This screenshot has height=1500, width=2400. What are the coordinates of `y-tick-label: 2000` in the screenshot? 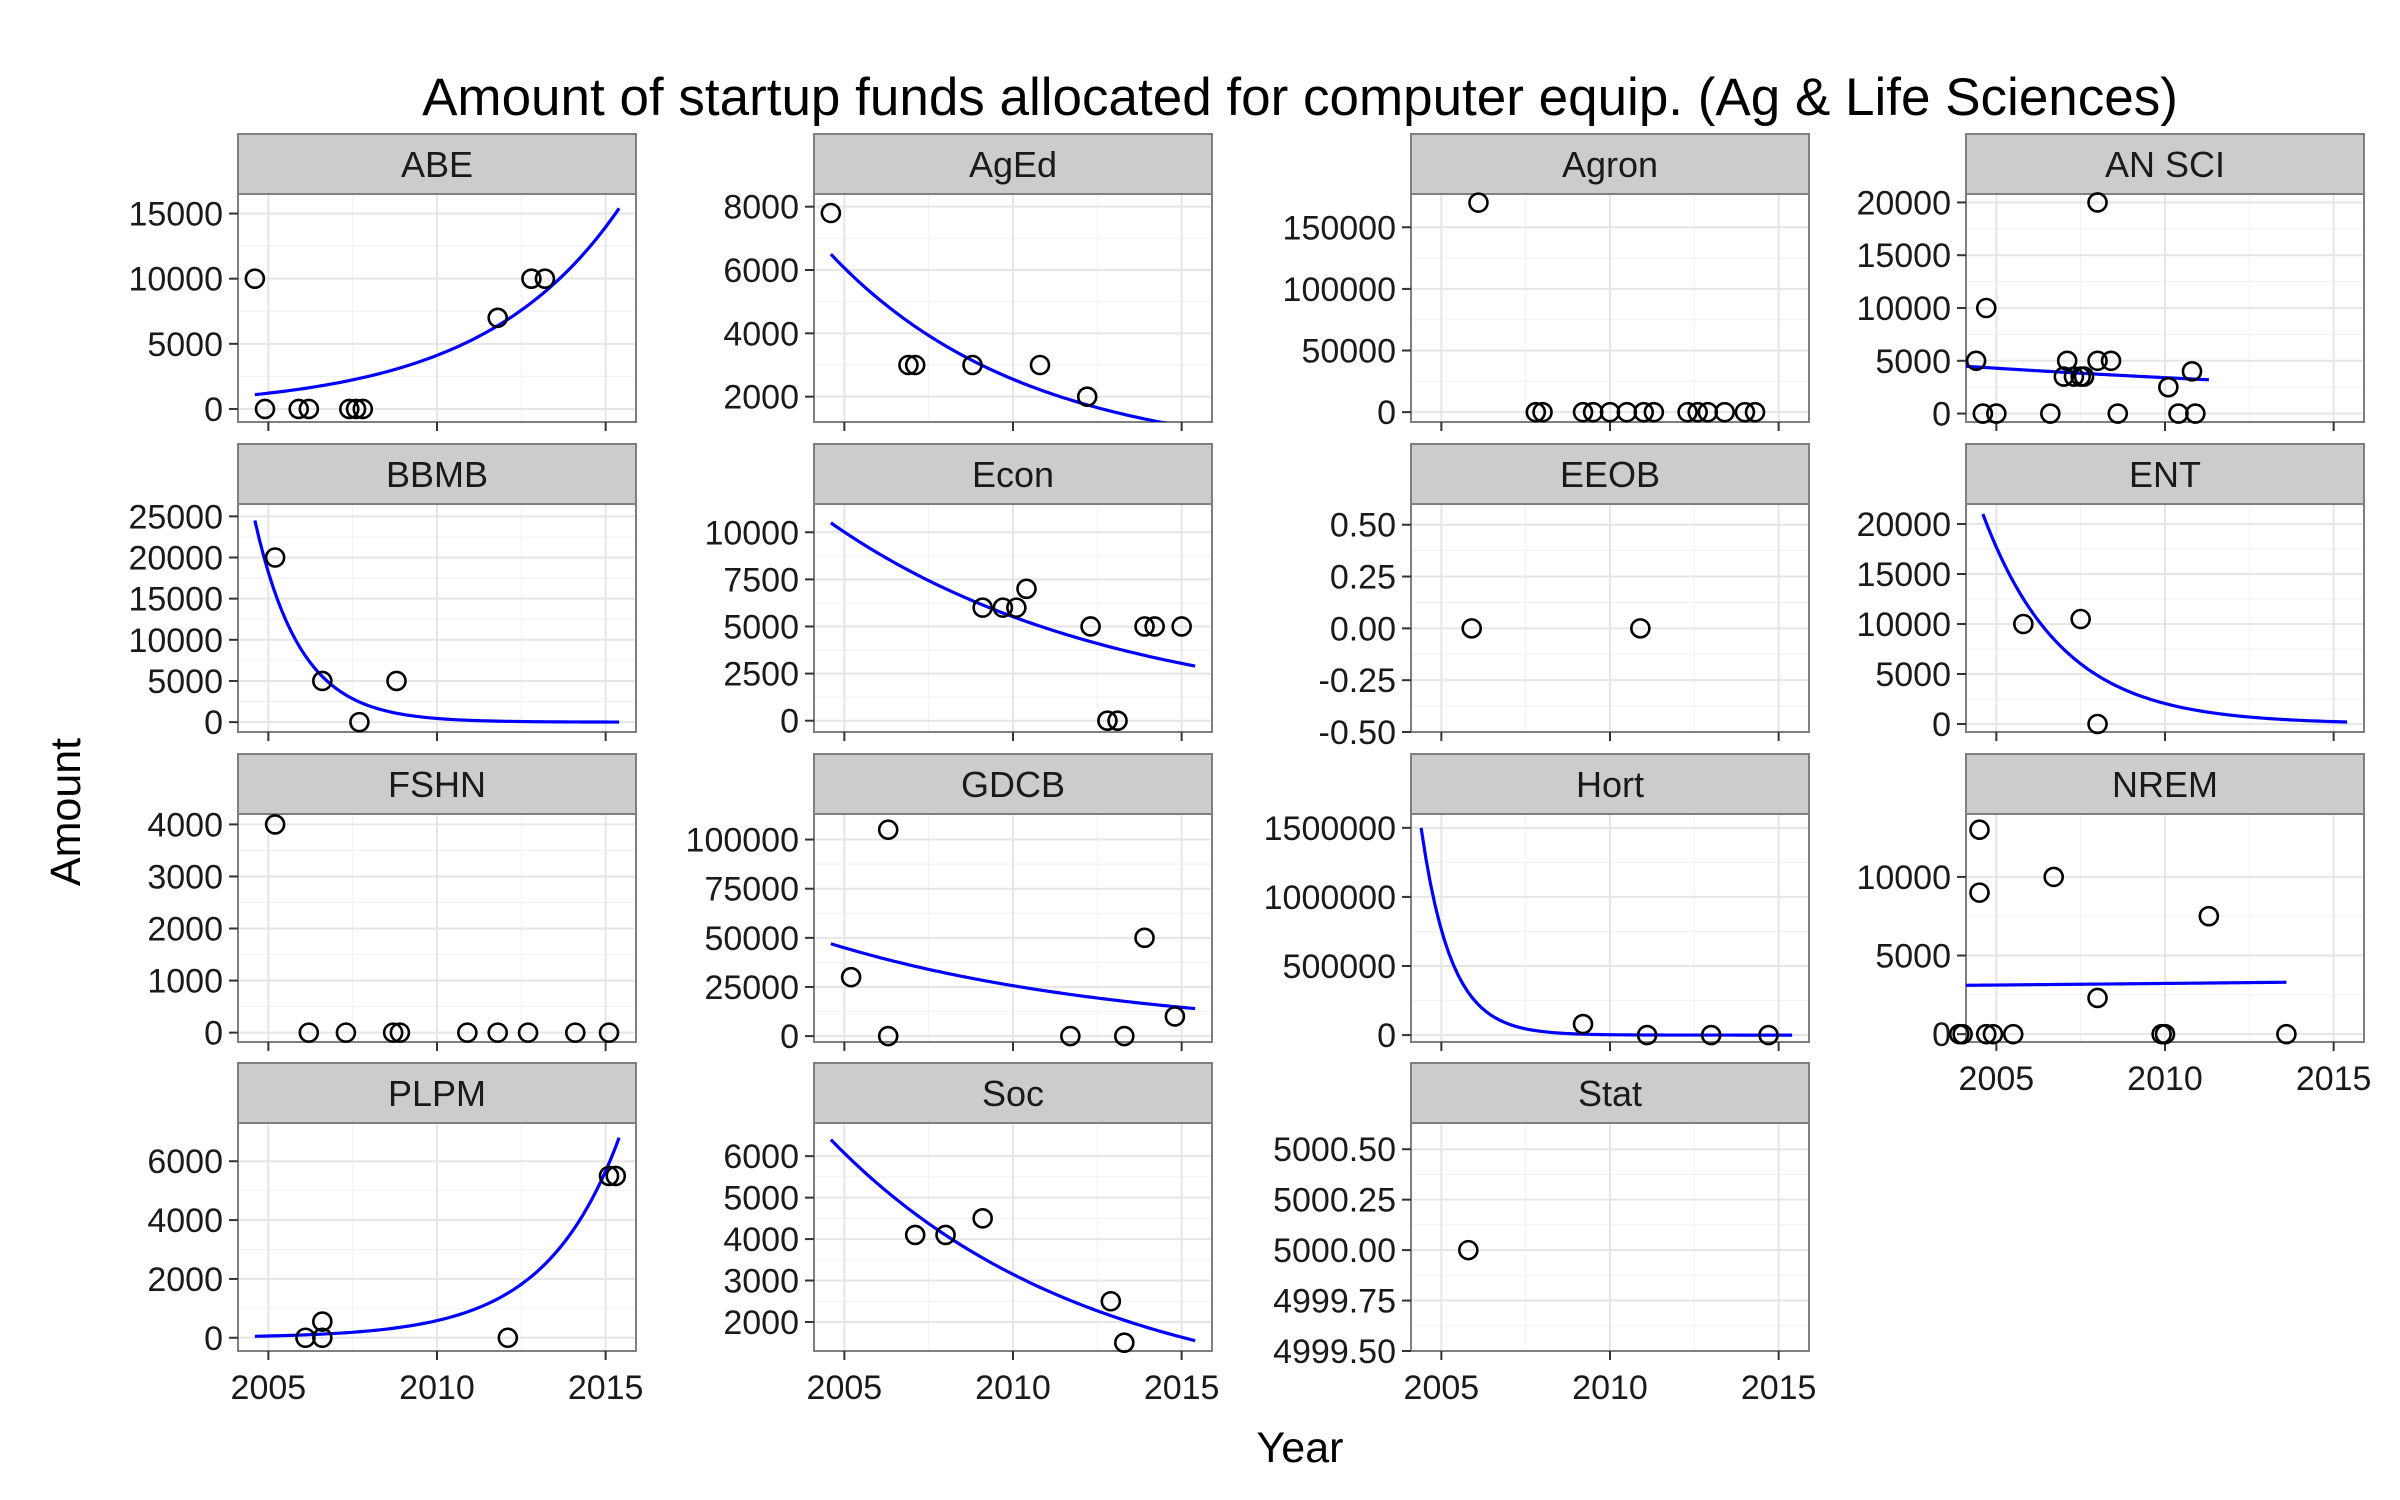 It's located at (761, 398).